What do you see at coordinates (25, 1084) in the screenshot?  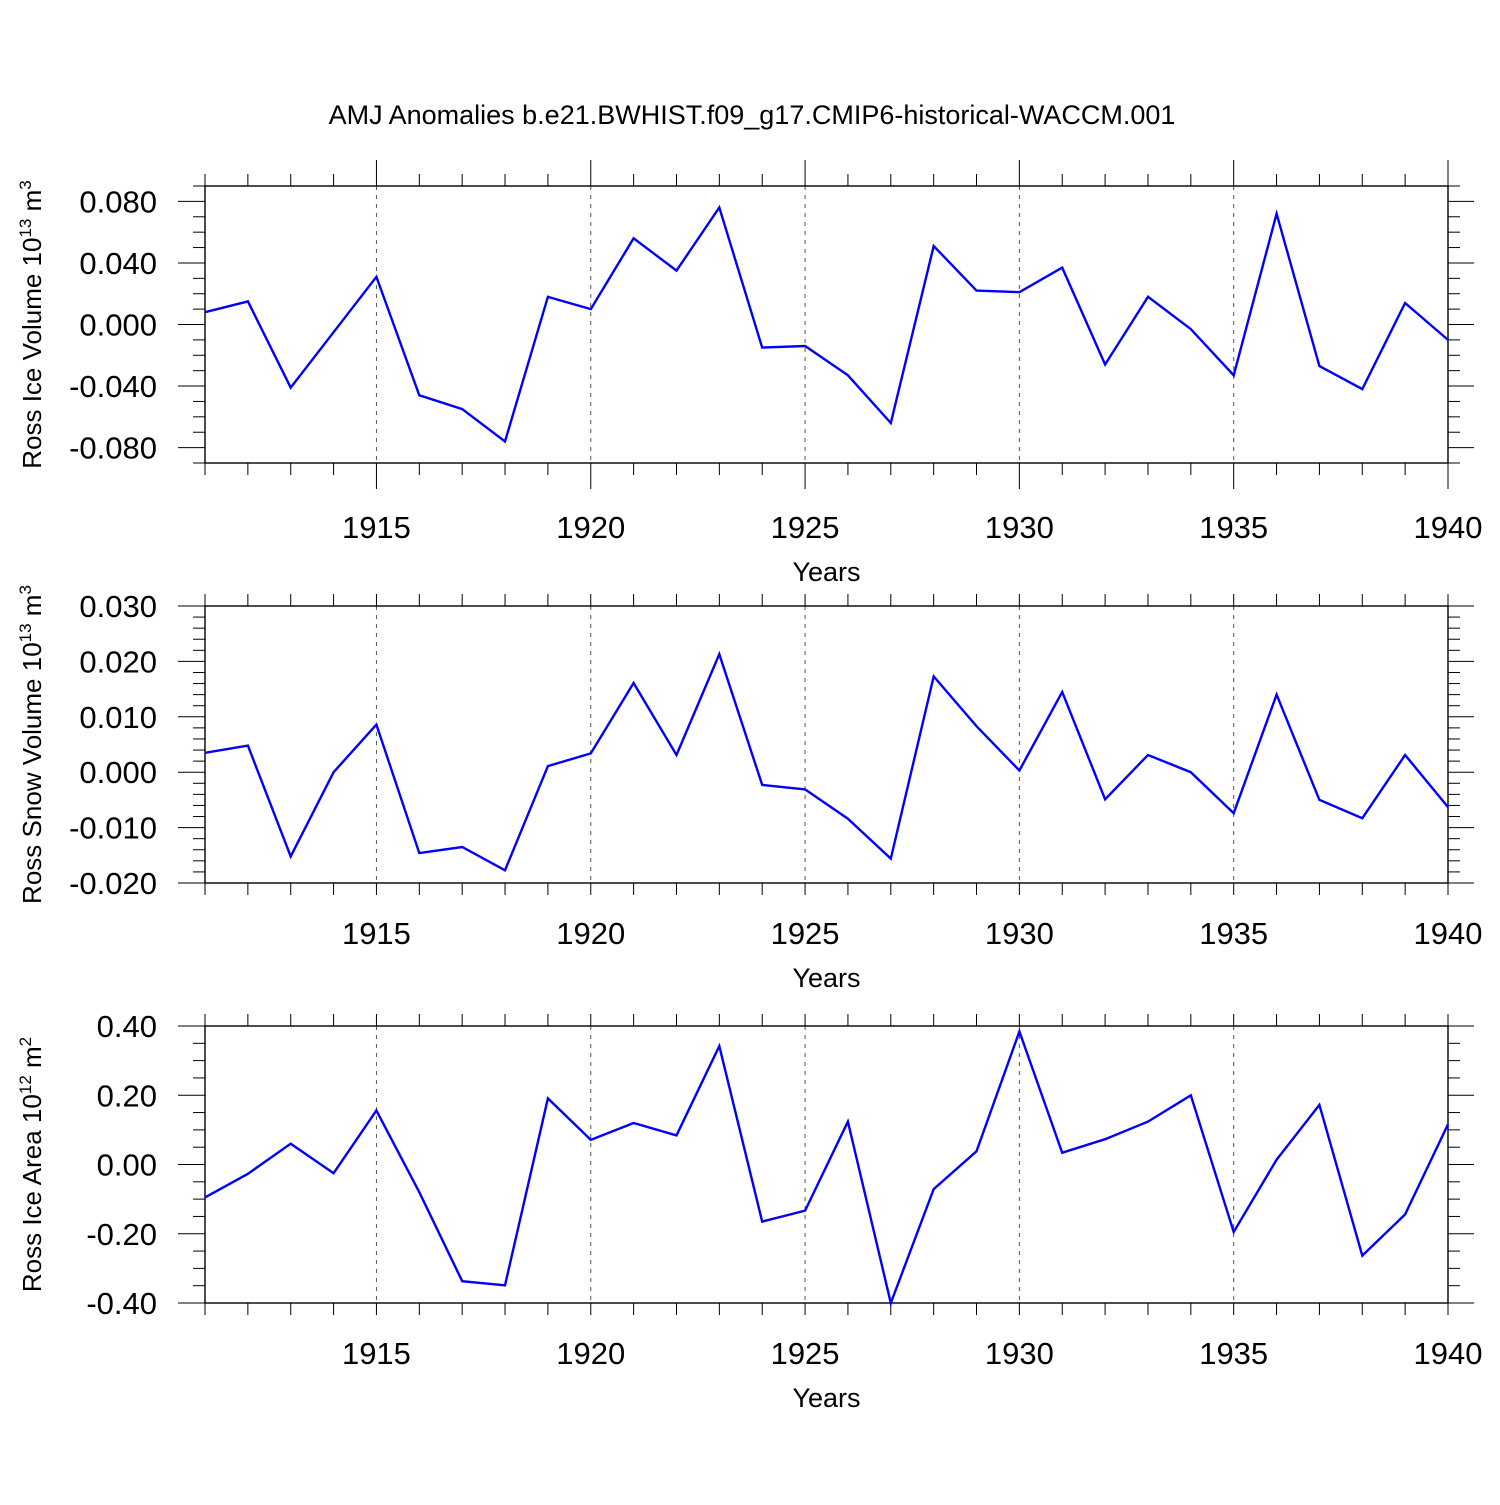 I see `y-axis-label-exponent: 12` at bounding box center [25, 1084].